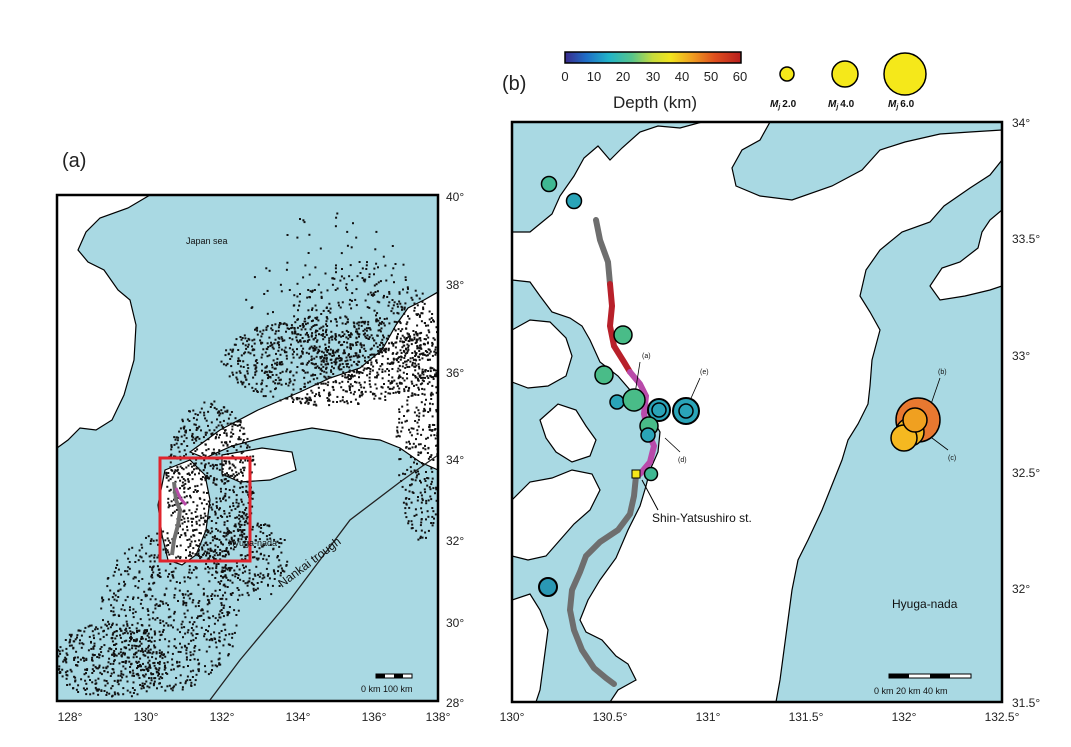 Image resolution: width=1071 pixels, height=747 pixels. Describe the element at coordinates (636, 474) in the screenshot. I see `shin-yatsushiro-station-marker` at that location.